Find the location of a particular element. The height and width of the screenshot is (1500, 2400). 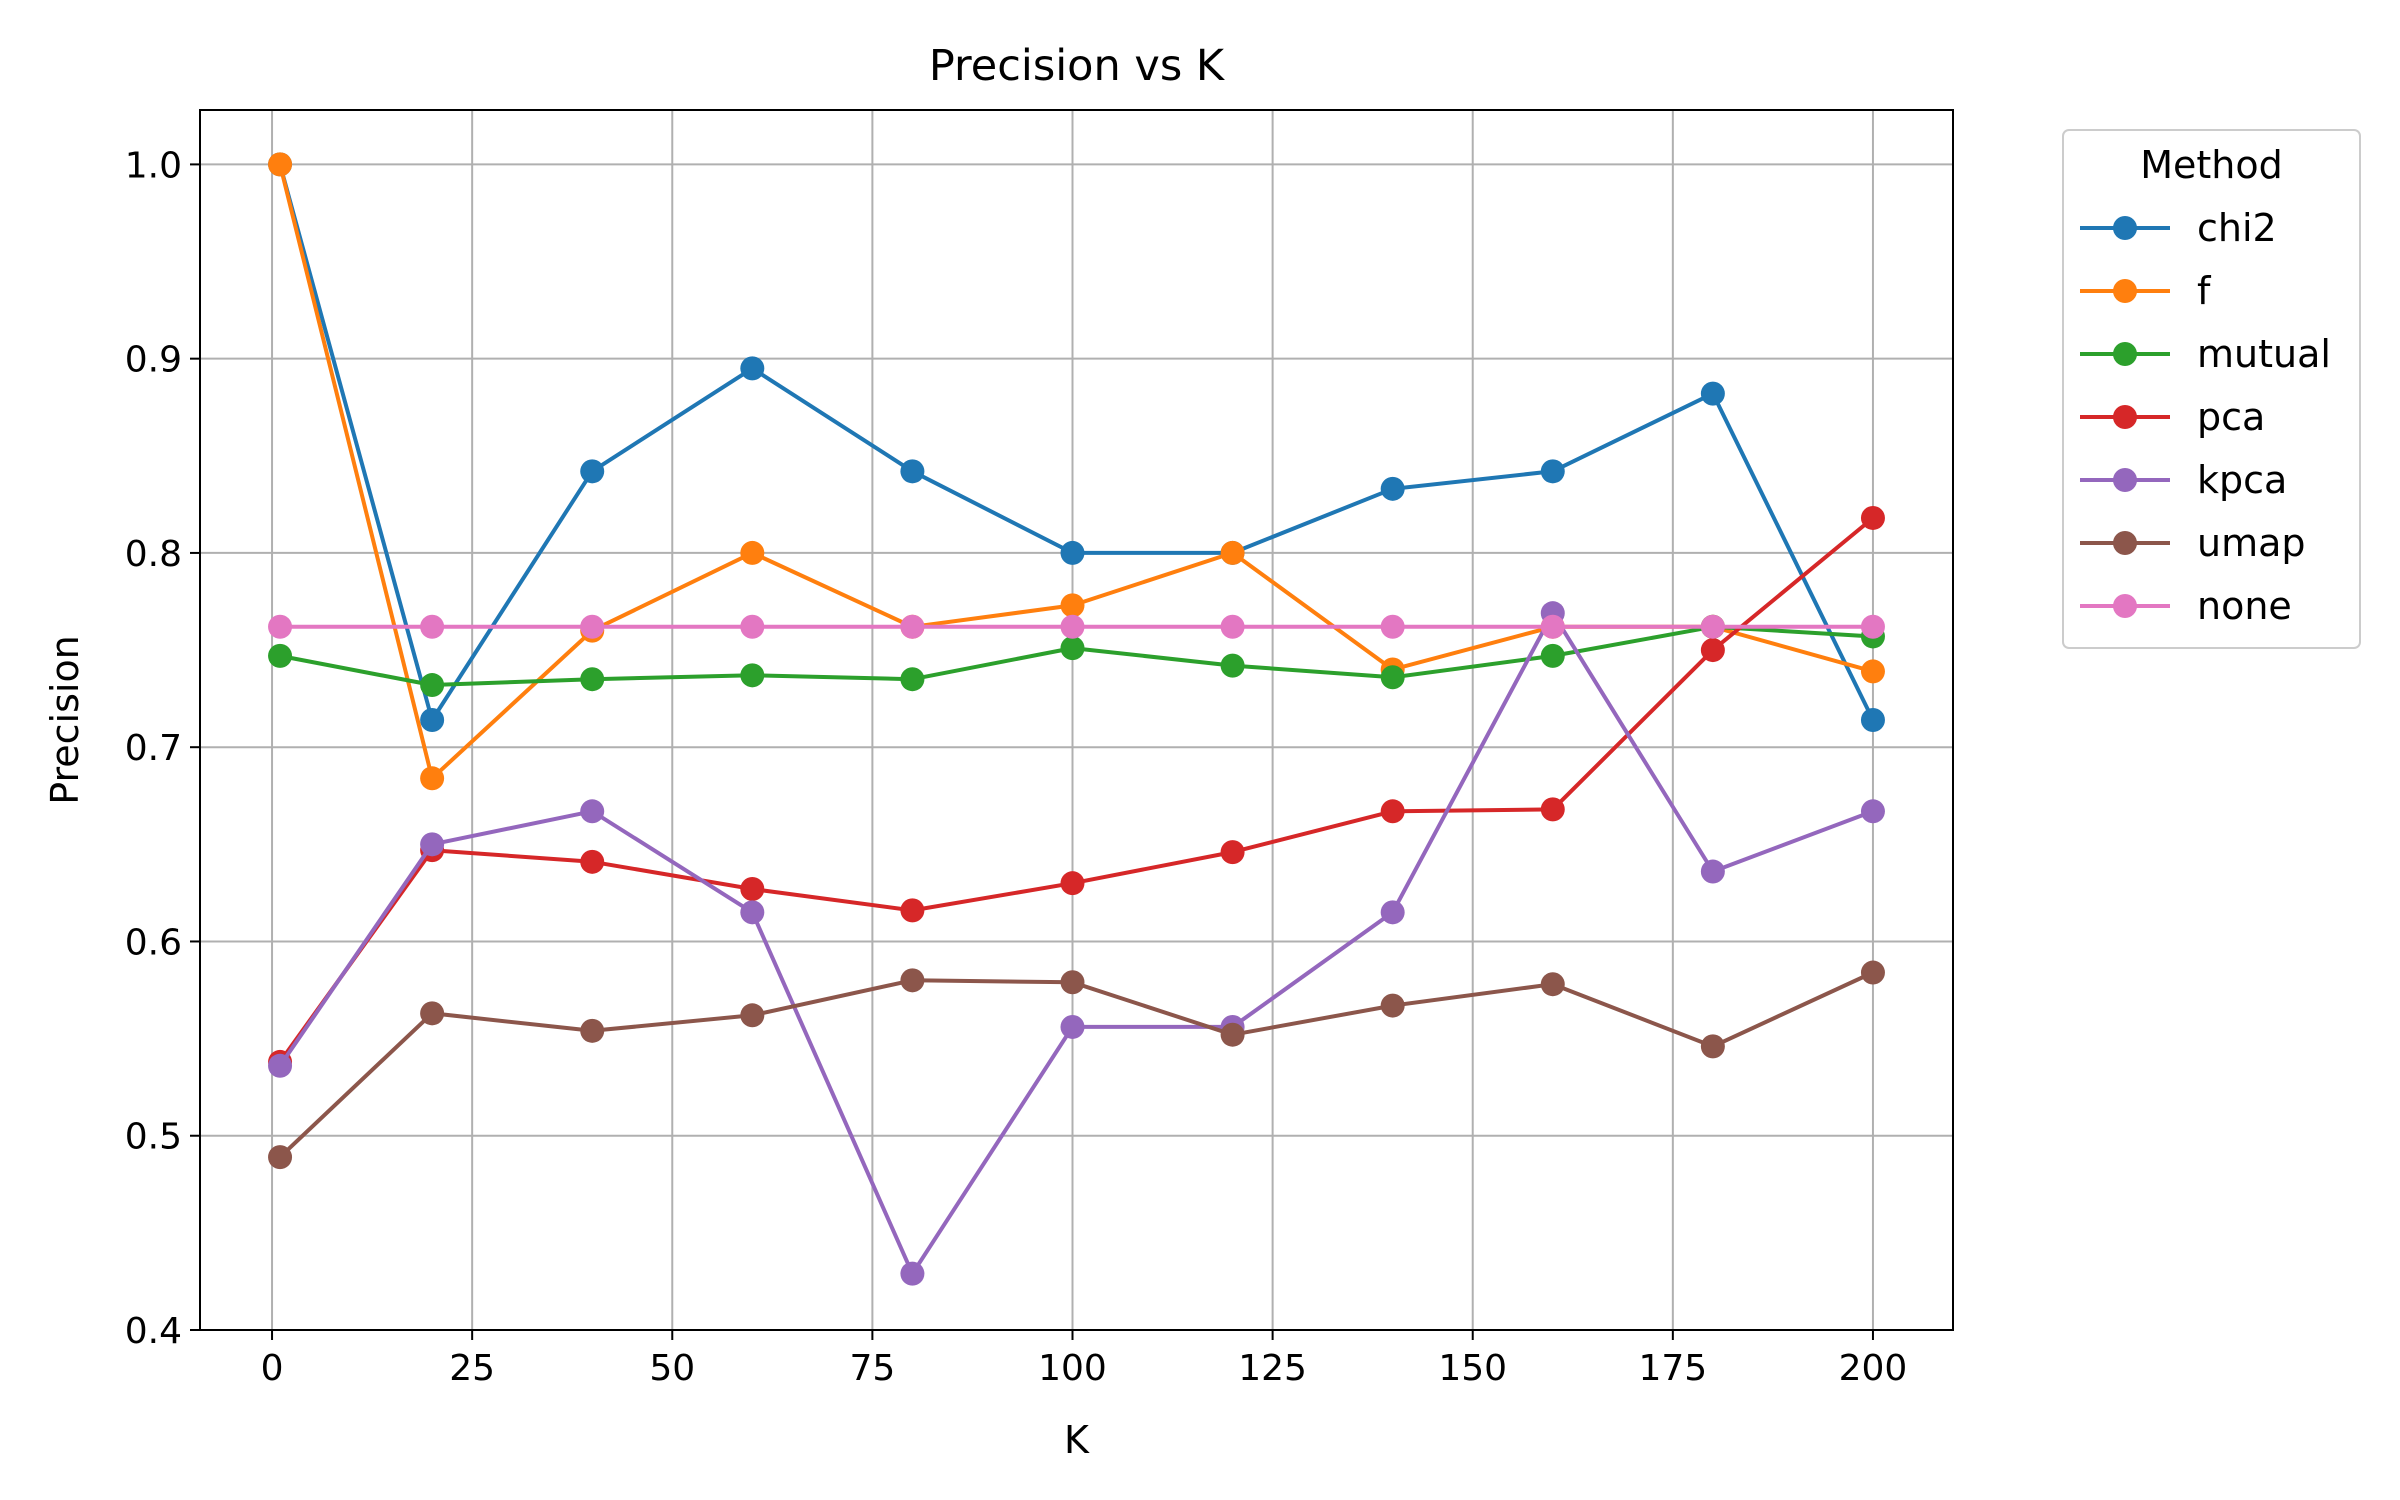

legend-items: chi2 f mutual pca kpca umap none is located at coordinates (2205, 417).